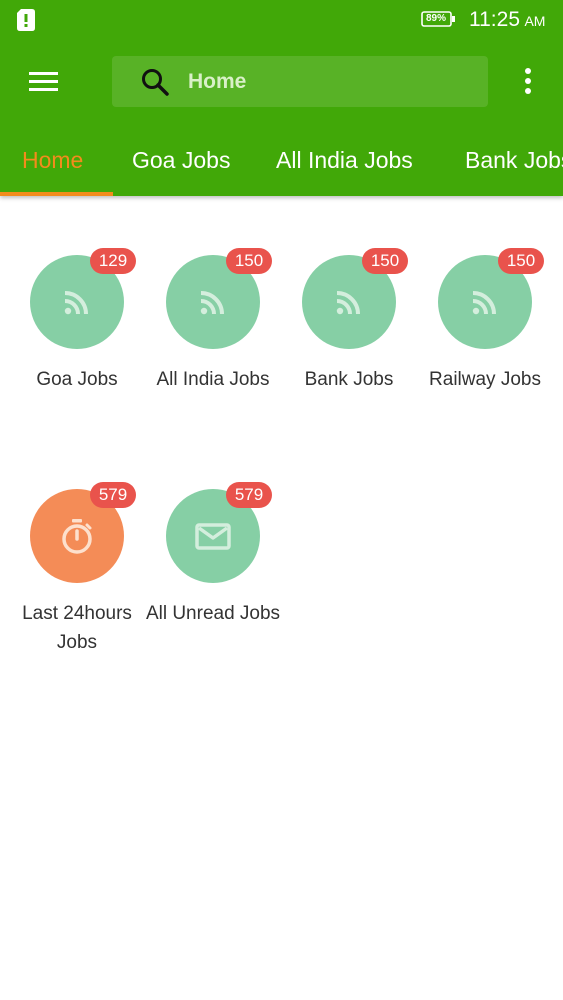 This screenshot has width=563, height=1000. Describe the element at coordinates (213, 379) in the screenshot. I see `category-label: All India Jobs` at that location.